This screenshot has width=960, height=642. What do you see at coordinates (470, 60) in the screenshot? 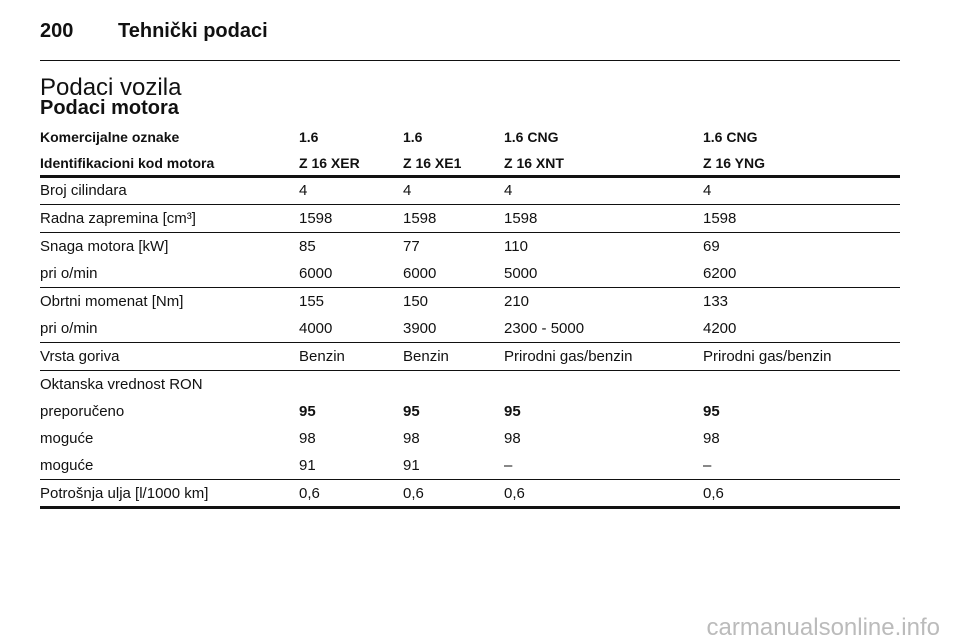
I see `header-rule` at bounding box center [470, 60].